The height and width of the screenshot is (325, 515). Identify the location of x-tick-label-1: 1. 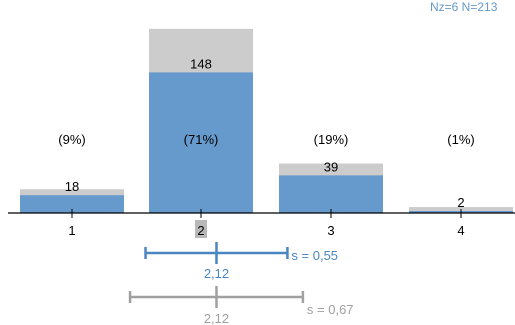
(71, 230).